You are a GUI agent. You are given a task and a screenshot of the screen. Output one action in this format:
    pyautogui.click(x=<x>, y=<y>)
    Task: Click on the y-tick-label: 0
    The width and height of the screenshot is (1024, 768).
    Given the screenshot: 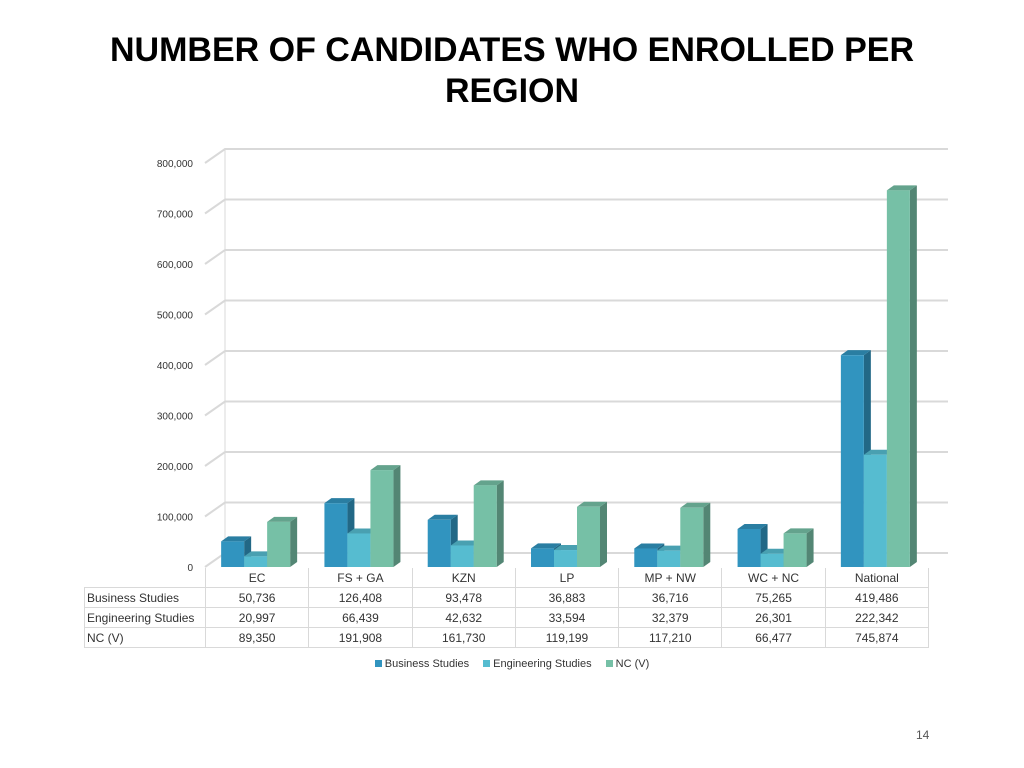 What is the action you would take?
    pyautogui.click(x=190, y=568)
    